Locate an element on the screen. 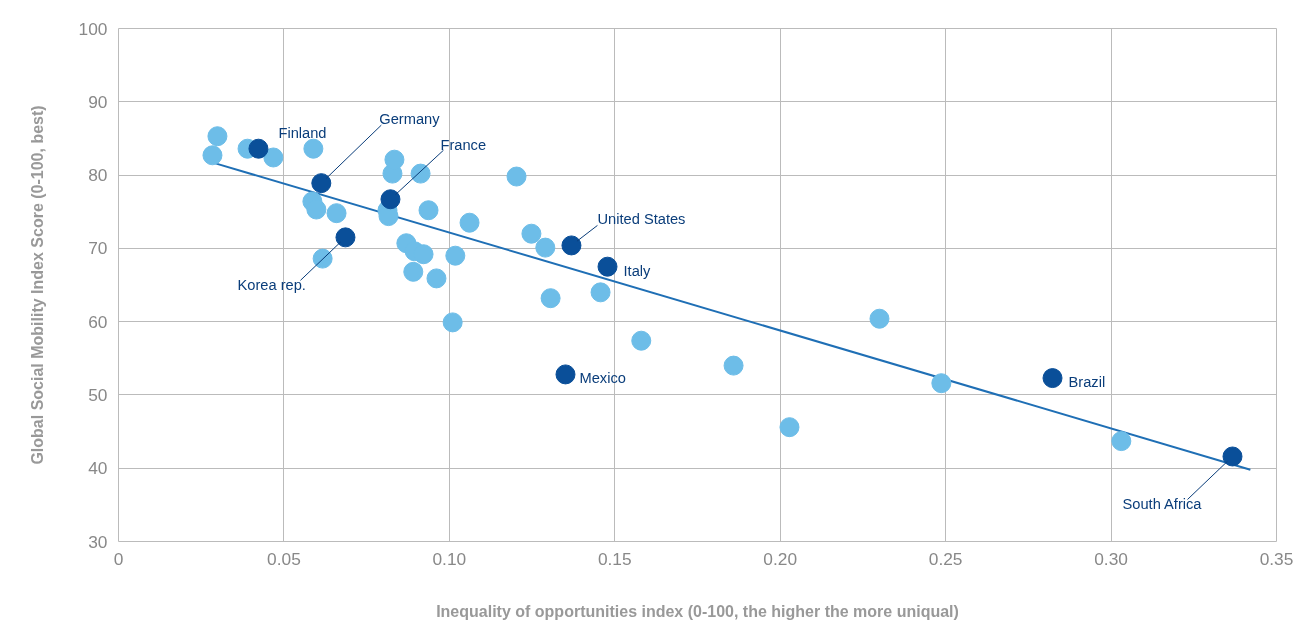  annotation: France is located at coordinates (463, 145).